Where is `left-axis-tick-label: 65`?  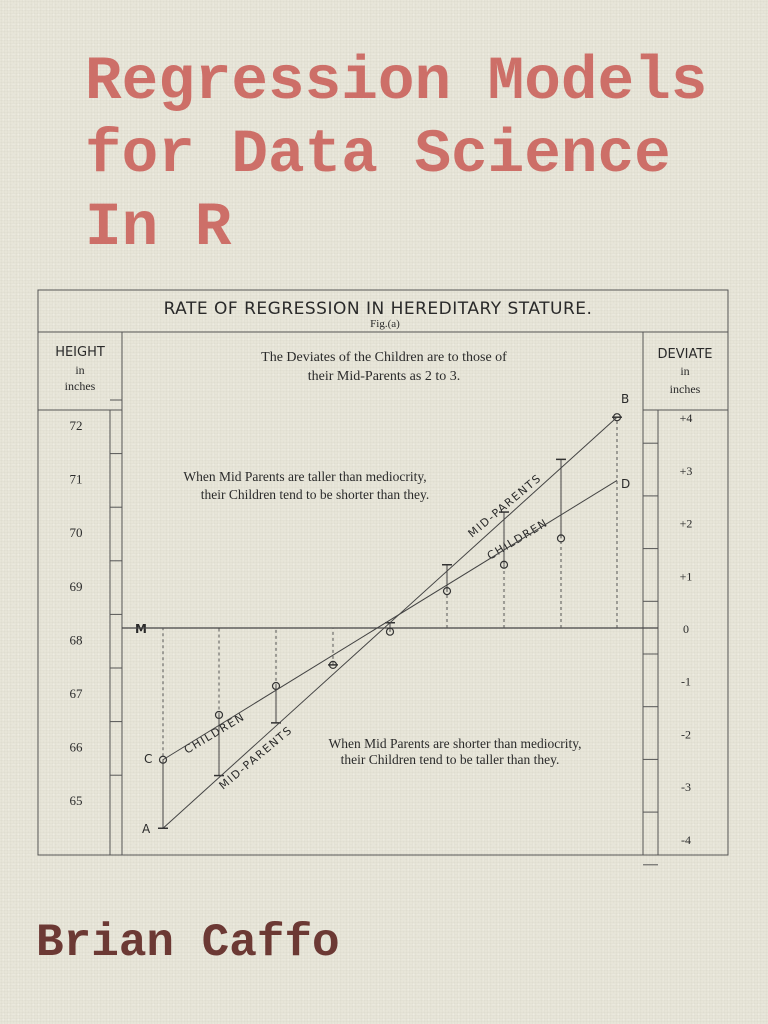 left-axis-tick-label: 65 is located at coordinates (76, 800).